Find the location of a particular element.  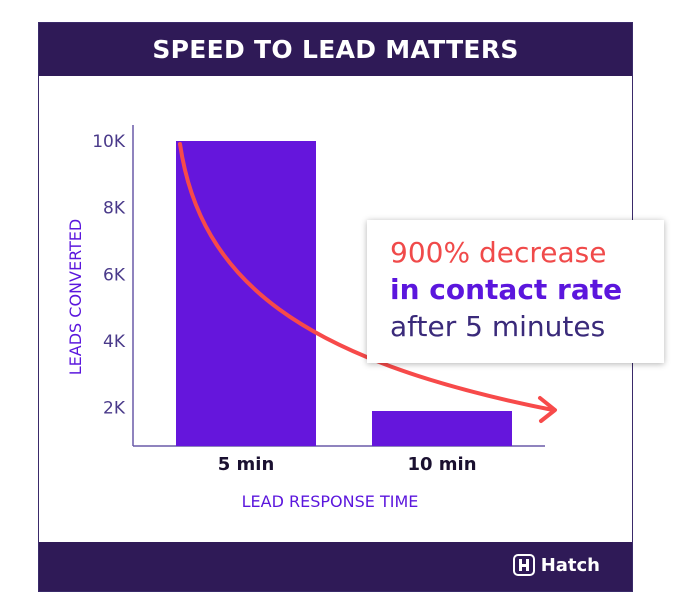

y-axis-title: LEADS CONVERTED is located at coordinates (75, 297).